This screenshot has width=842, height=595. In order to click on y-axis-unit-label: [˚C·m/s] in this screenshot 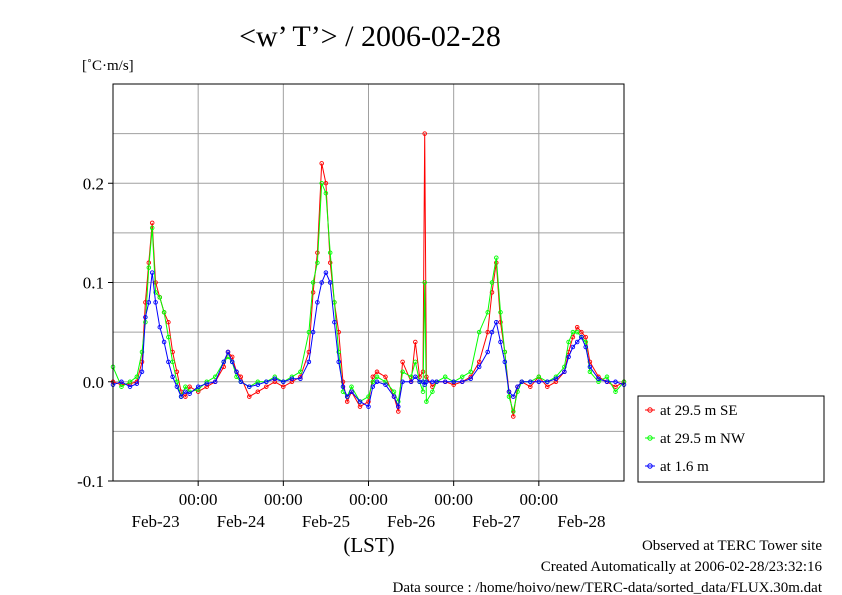, I will do `click(108, 66)`.